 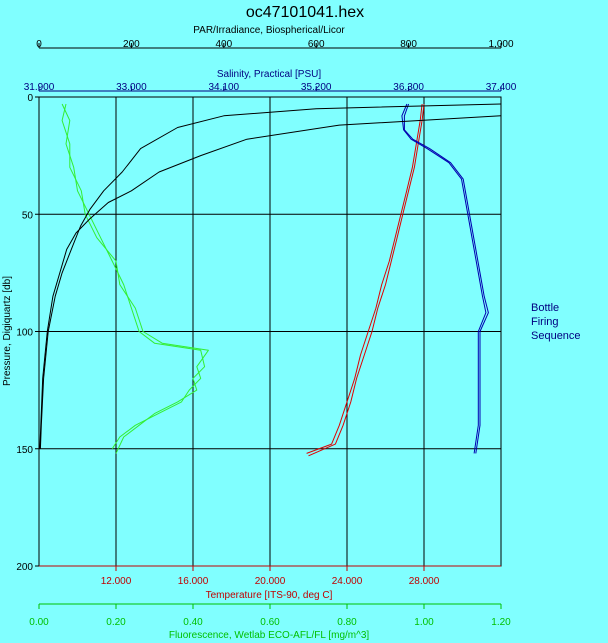 I want to click on par-tick-label: 400, so click(x=223, y=44).